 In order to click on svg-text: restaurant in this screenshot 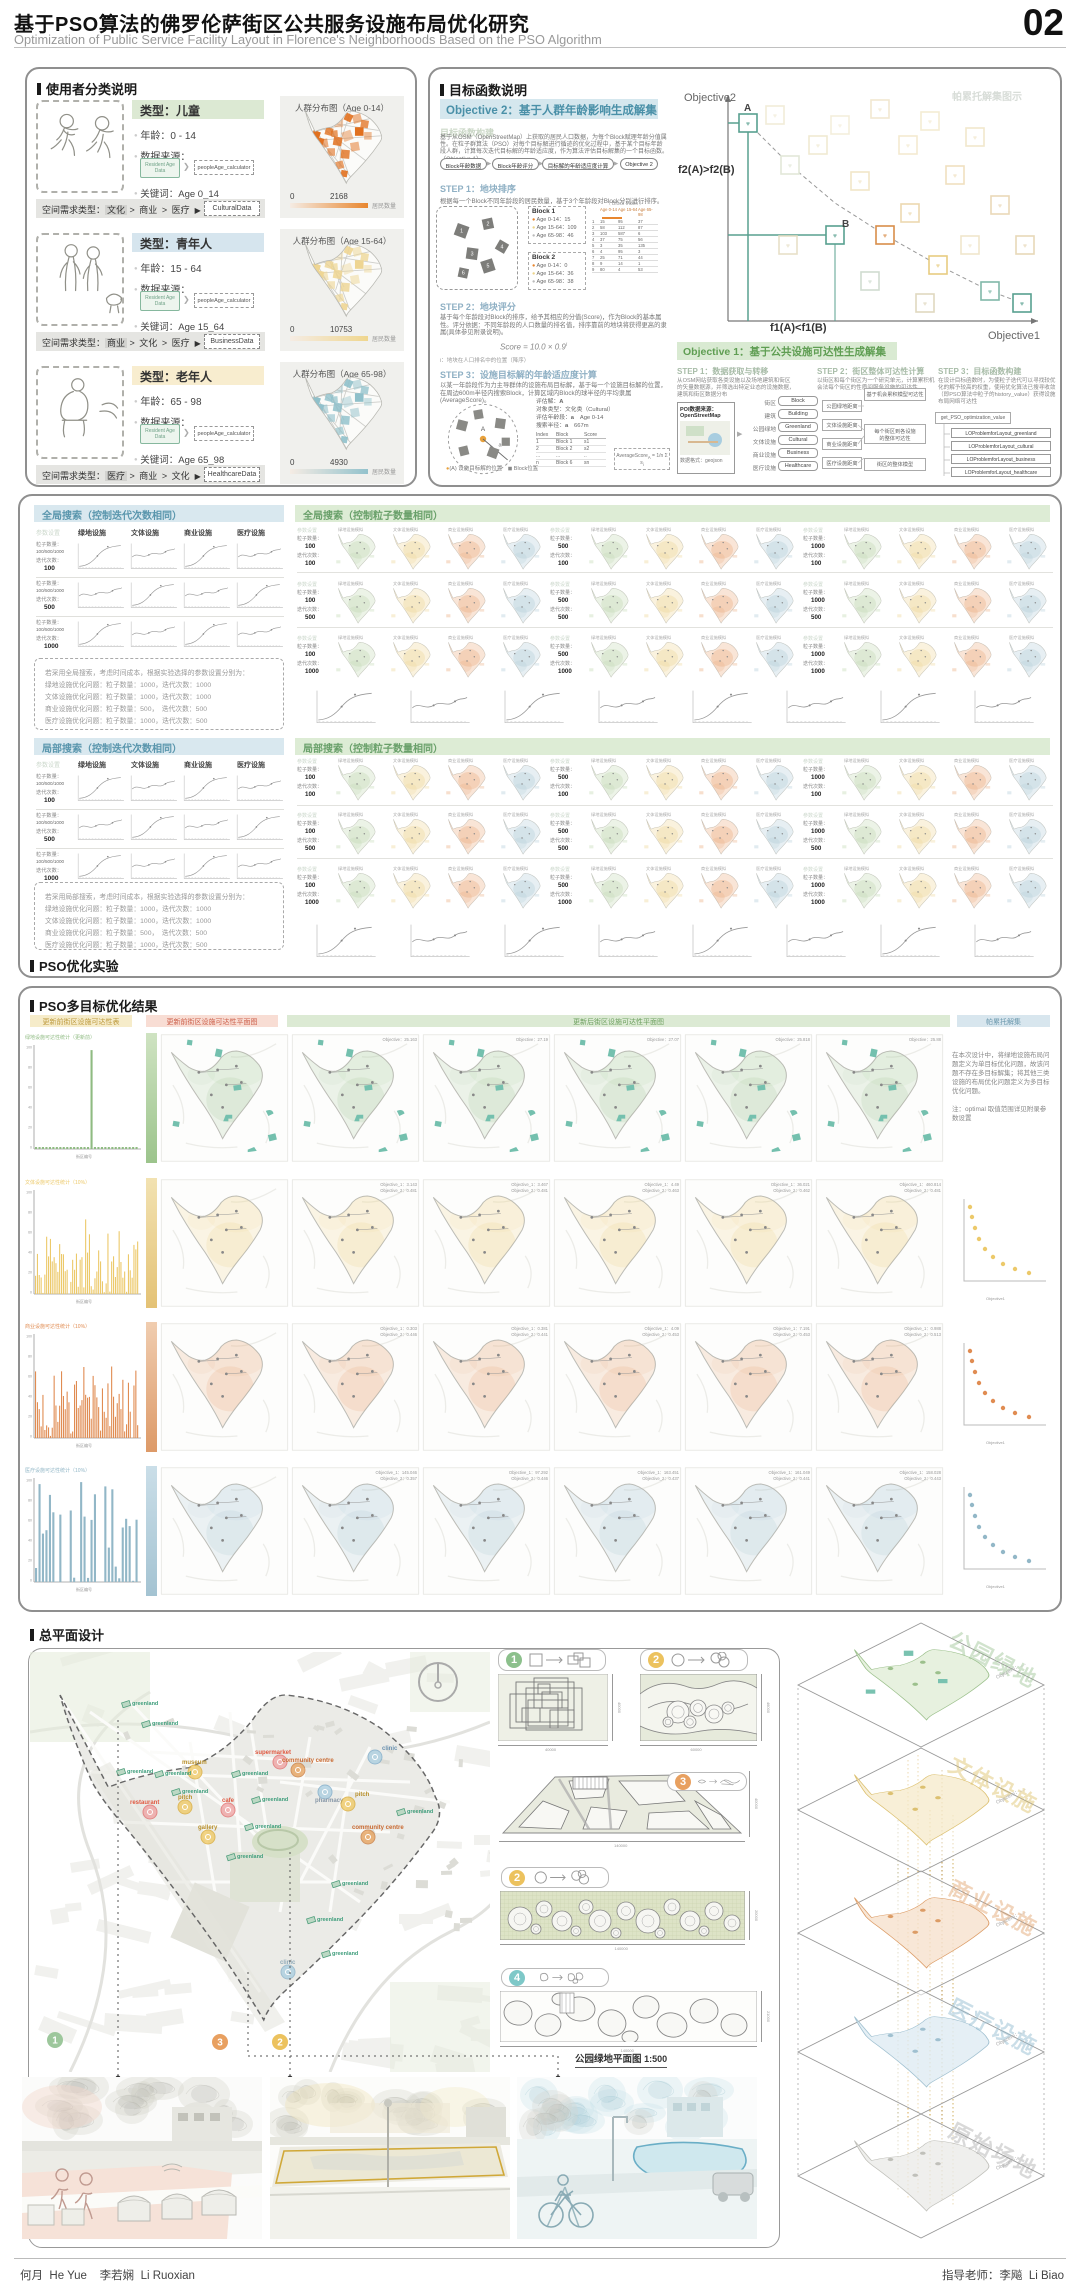, I will do `click(144, 1803)`.